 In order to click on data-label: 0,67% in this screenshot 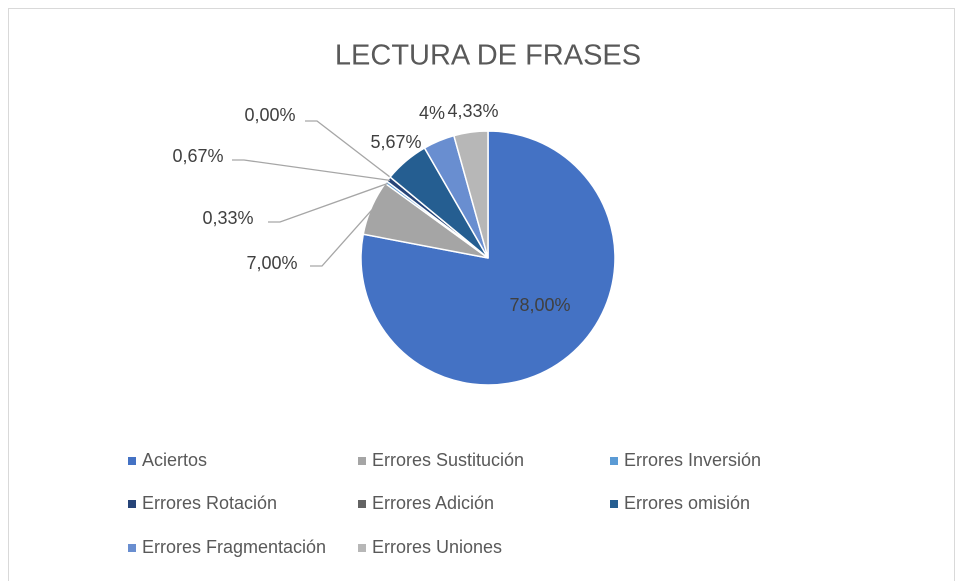, I will do `click(197, 156)`.